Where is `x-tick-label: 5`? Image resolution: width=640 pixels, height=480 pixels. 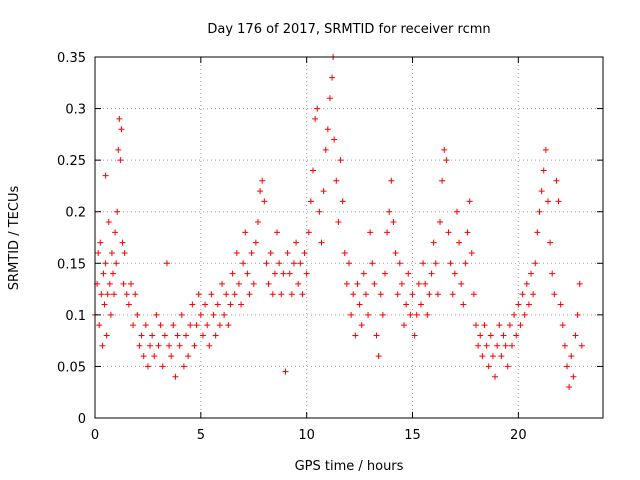
x-tick-label: 5 is located at coordinates (201, 435).